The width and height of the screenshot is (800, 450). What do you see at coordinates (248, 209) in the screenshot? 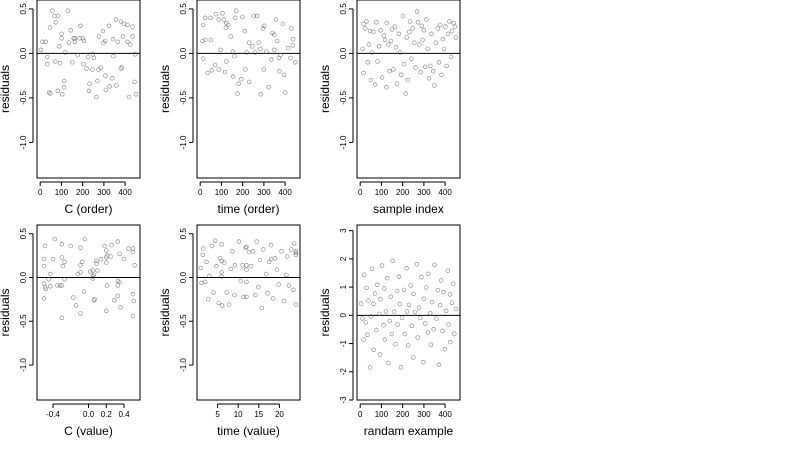
I see `x-axis-label: time (order)` at bounding box center [248, 209].